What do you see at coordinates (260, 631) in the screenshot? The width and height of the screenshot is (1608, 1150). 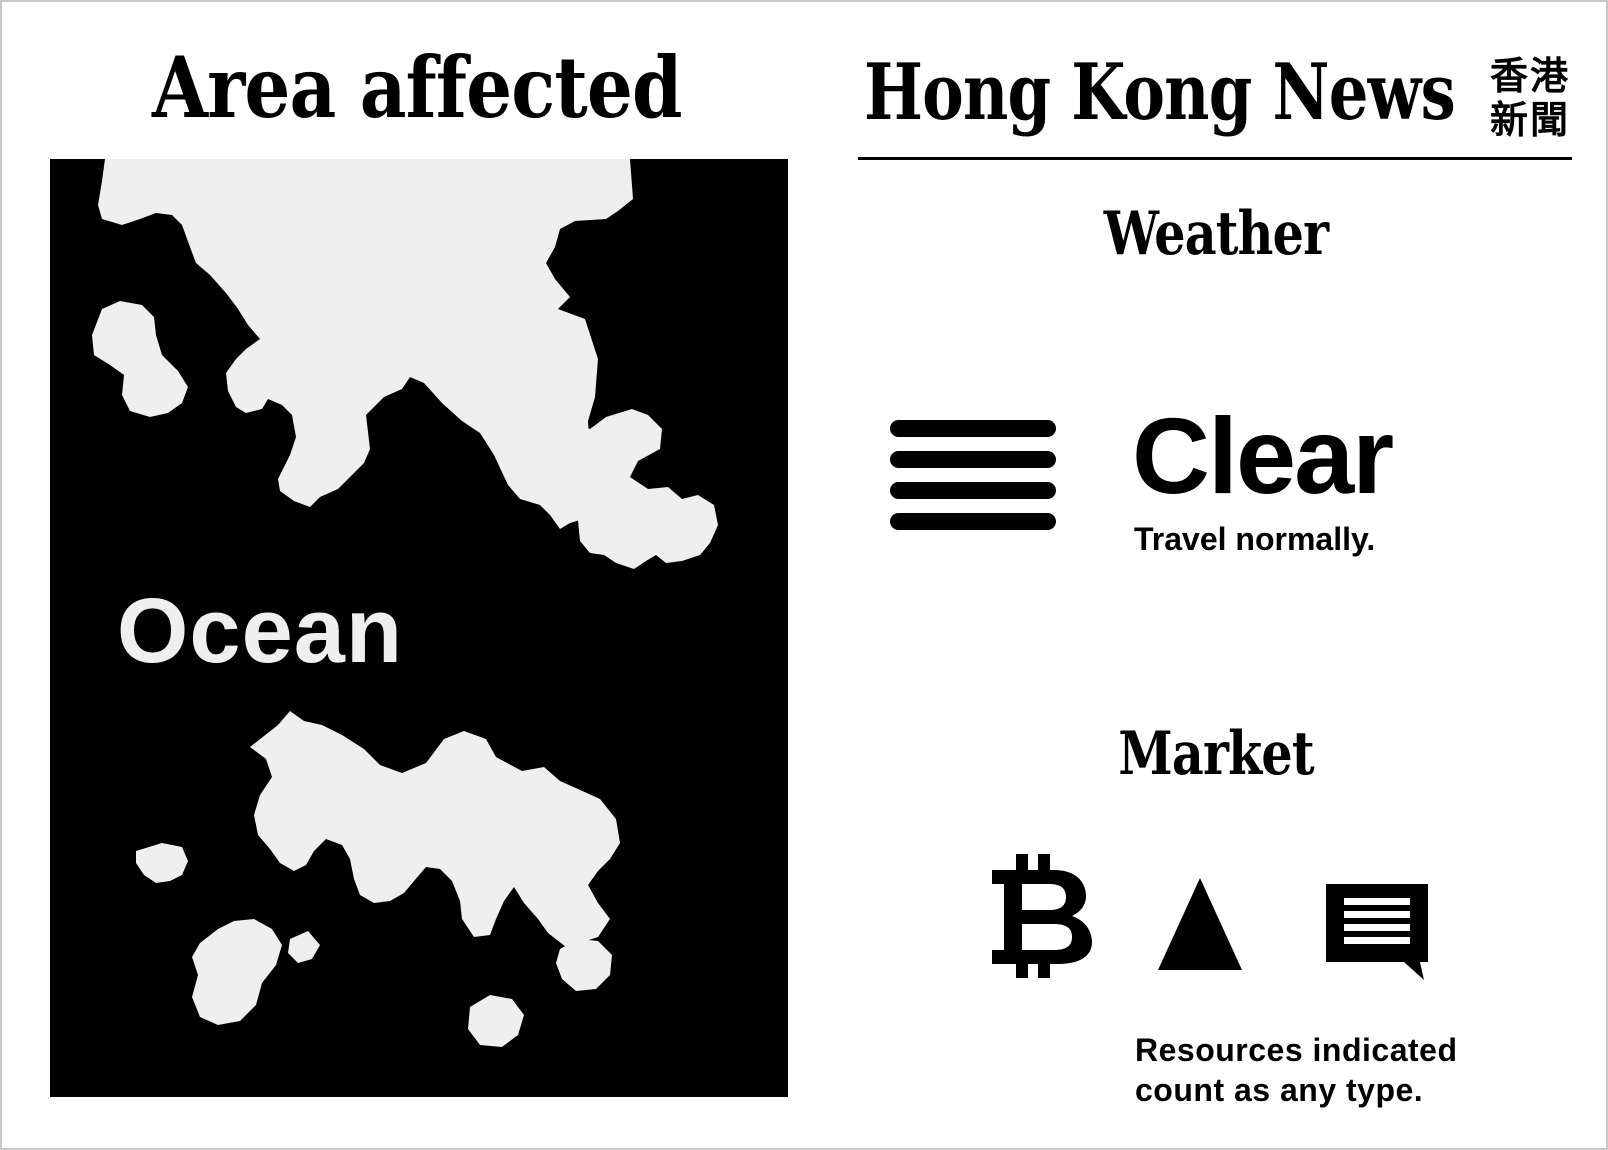 I see `ocean-label: Ocean` at bounding box center [260, 631].